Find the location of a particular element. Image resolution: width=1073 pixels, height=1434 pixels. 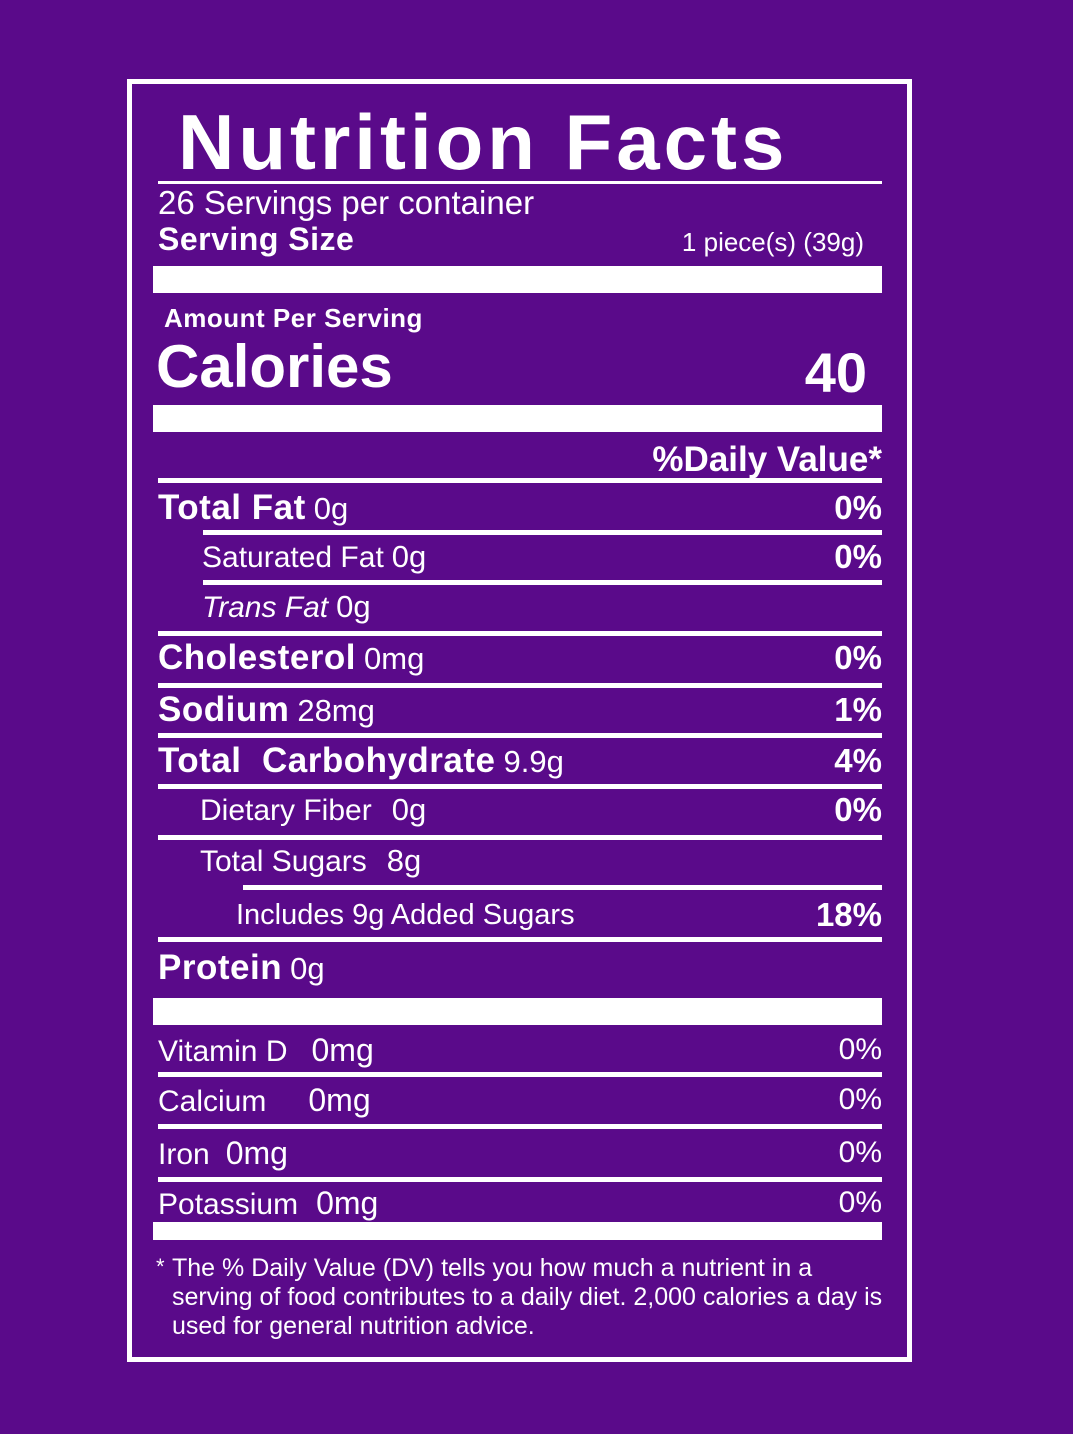

vitamin-name: Iron is located at coordinates (184, 1154).